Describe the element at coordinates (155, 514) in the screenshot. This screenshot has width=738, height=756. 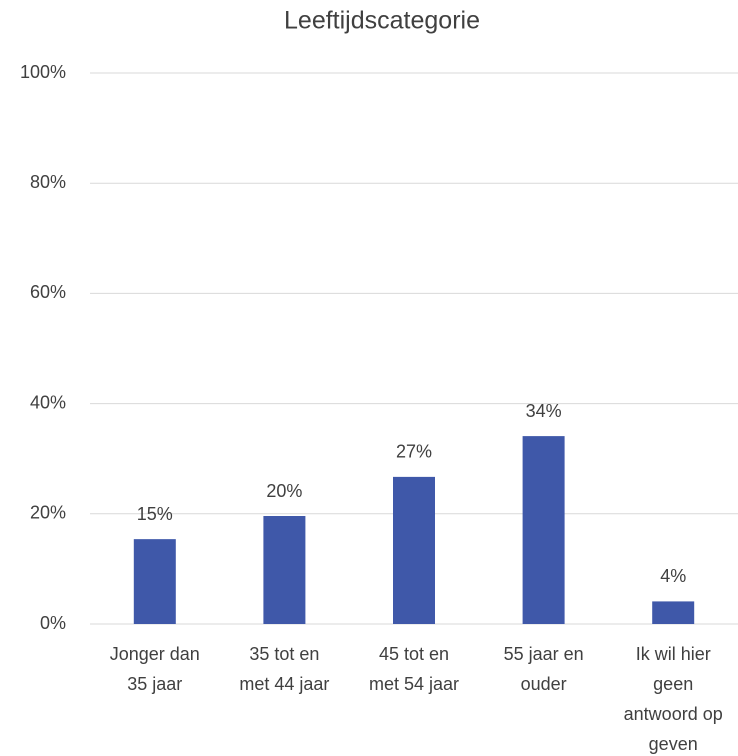
I see `data-label: 15%` at that location.